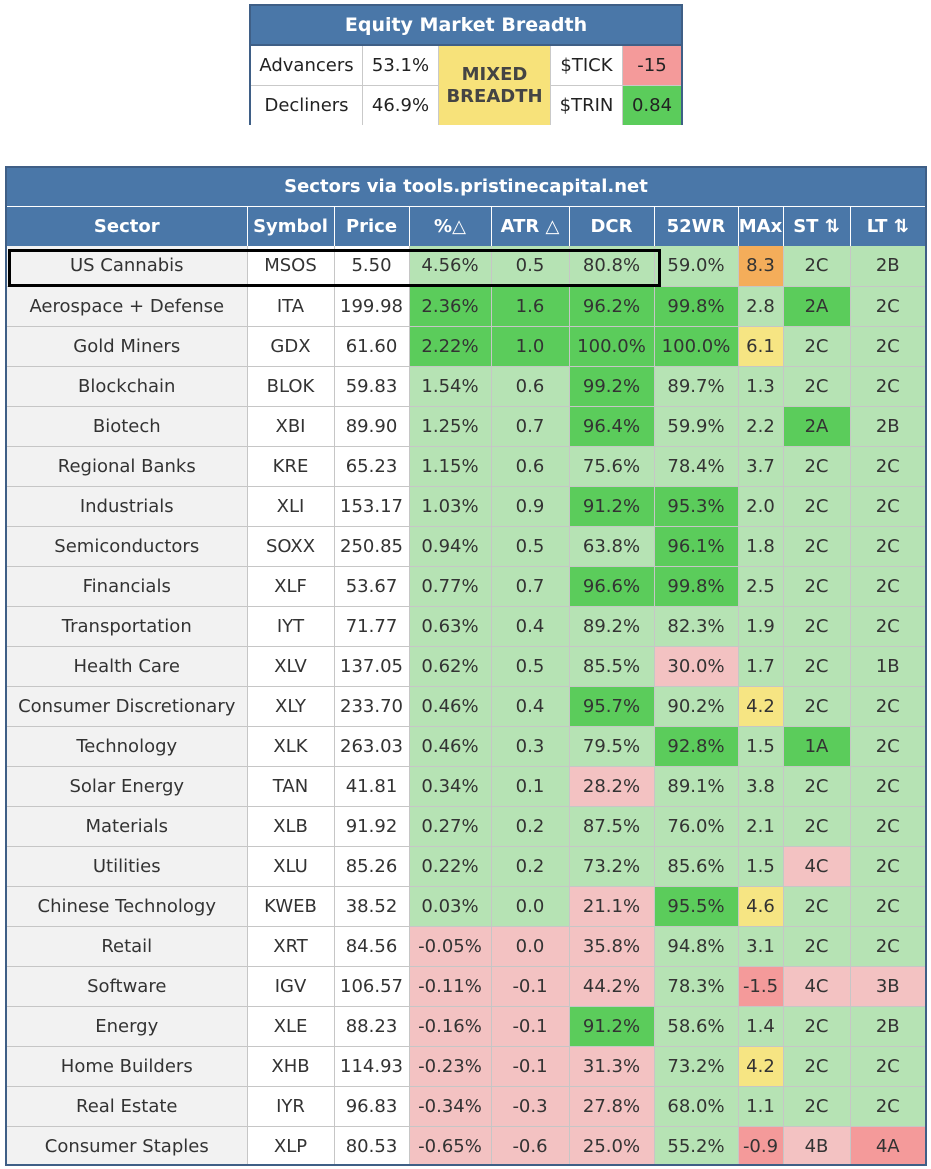 The width and height of the screenshot is (931, 1169). What do you see at coordinates (291, 626) in the screenshot?
I see `cell-symbol: IYT` at bounding box center [291, 626].